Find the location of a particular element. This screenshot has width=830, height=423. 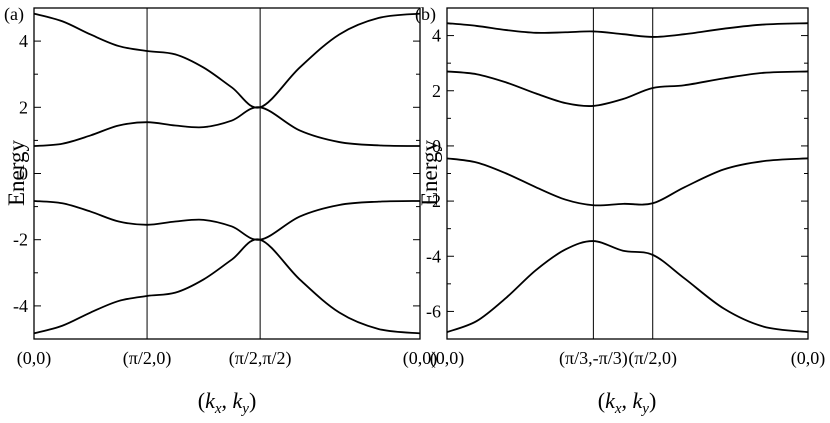

panel-label: (a) is located at coordinates (14, 14).